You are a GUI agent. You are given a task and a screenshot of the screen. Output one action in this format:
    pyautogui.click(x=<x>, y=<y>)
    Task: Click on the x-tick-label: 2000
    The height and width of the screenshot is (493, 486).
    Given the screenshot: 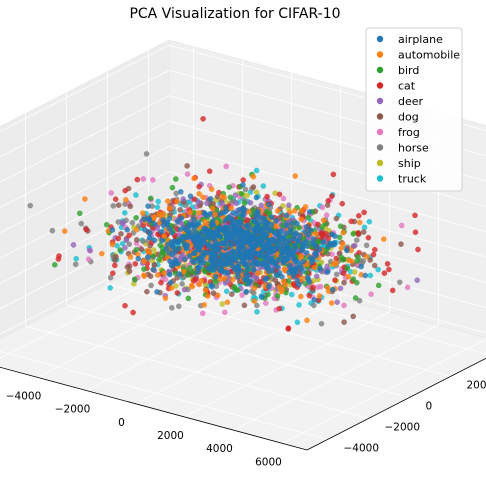 What is the action you would take?
    pyautogui.click(x=170, y=436)
    